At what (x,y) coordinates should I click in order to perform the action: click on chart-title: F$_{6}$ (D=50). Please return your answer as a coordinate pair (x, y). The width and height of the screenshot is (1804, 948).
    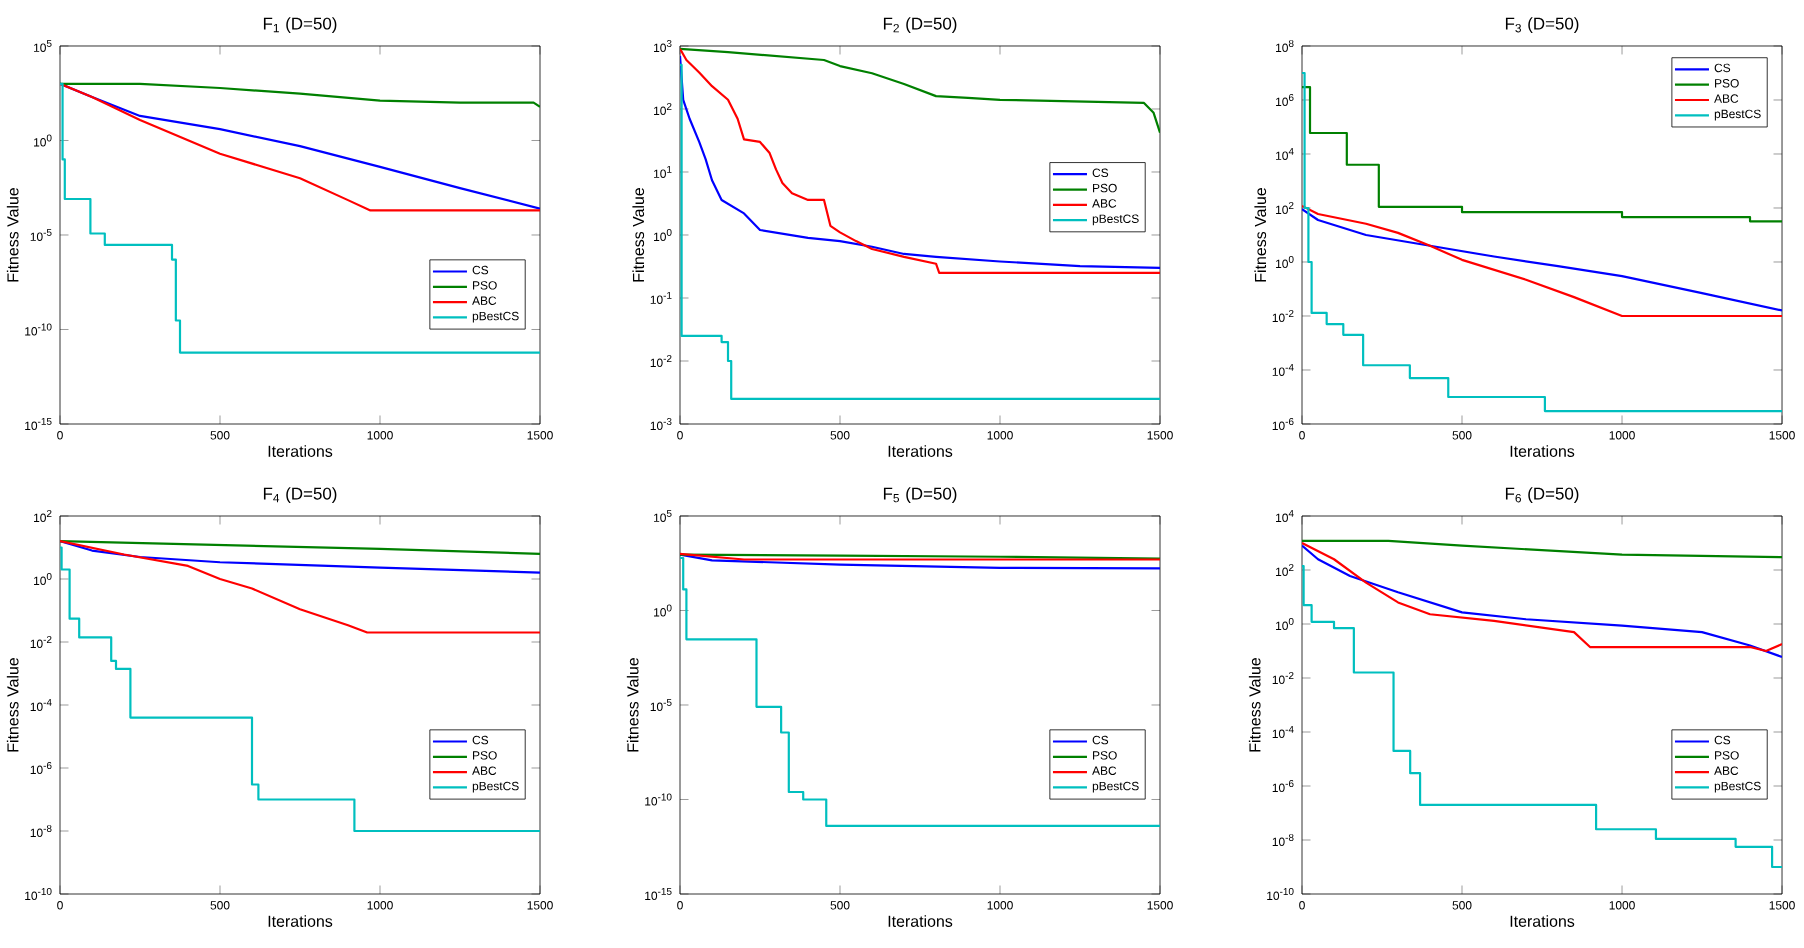
    Looking at the image, I should click on (1542, 495).